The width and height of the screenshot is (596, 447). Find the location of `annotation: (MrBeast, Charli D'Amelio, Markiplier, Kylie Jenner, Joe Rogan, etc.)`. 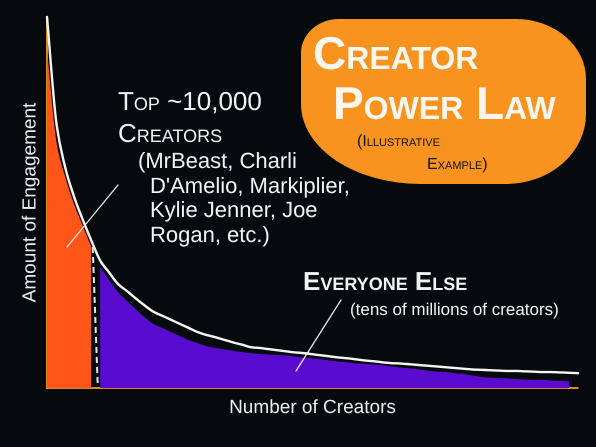

annotation: (MrBeast, Charli D'Amelio, Markiplier, Kylie Jenner, Joe Rogan, etc.) is located at coordinates (244, 197).